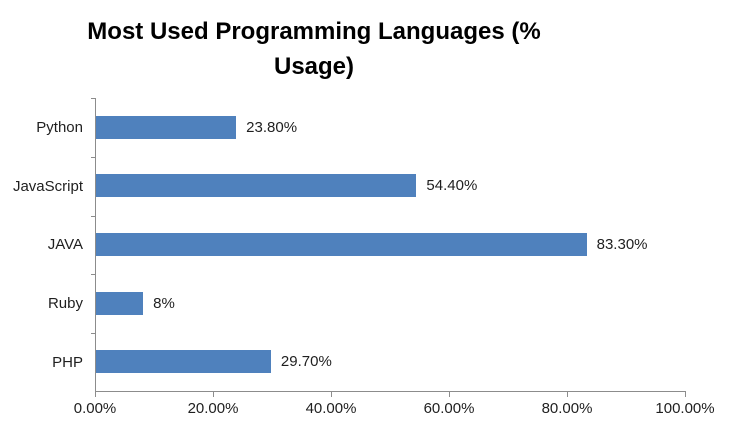 This screenshot has height=431, width=740. Describe the element at coordinates (47, 186) in the screenshot. I see `category-label-javascript: JavaScript` at that location.